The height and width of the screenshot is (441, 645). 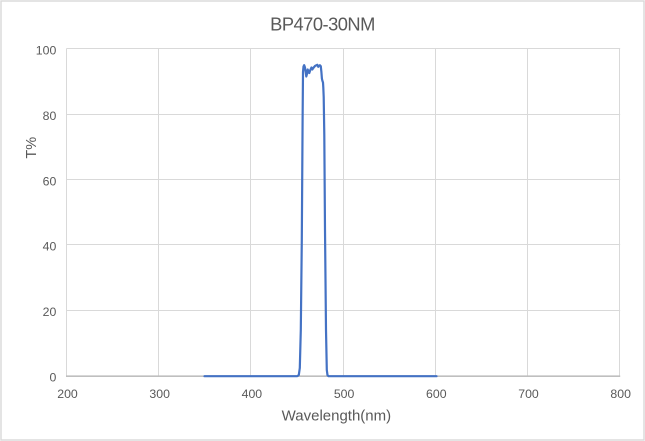 What do you see at coordinates (436, 394) in the screenshot?
I see `svg-text: 600` at bounding box center [436, 394].